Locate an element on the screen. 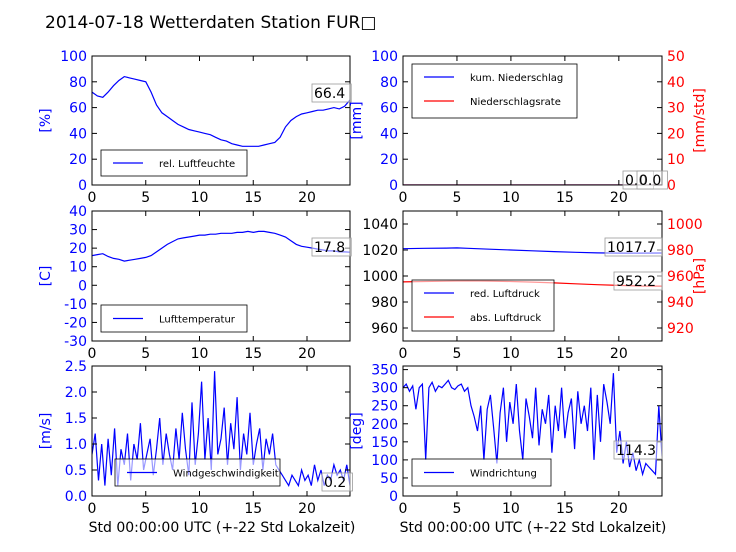 Image resolution: width=736 pixels, height=552 pixels. y-tick-label: 30 is located at coordinates (78, 231).